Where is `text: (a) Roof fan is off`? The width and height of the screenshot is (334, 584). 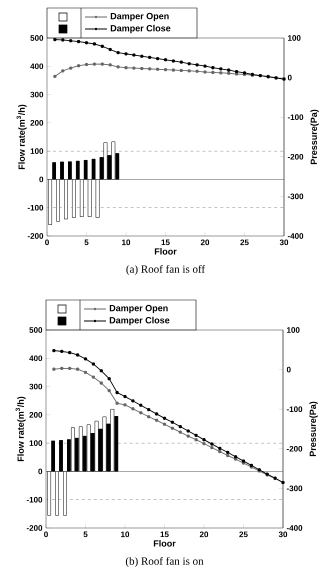
text: (a) Roof fan is off is located at coordinates (166, 270).